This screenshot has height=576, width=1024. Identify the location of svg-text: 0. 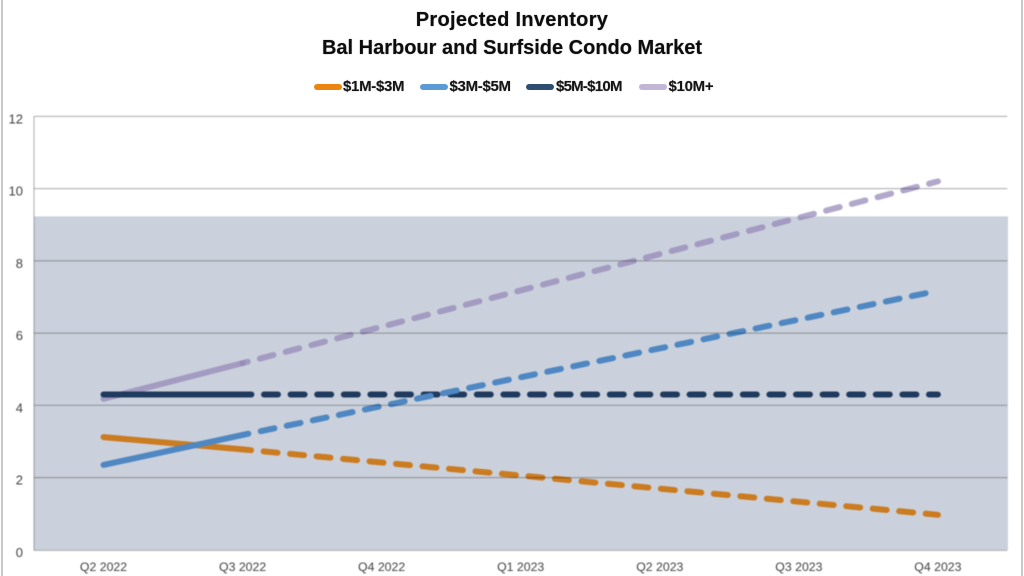
(19, 552).